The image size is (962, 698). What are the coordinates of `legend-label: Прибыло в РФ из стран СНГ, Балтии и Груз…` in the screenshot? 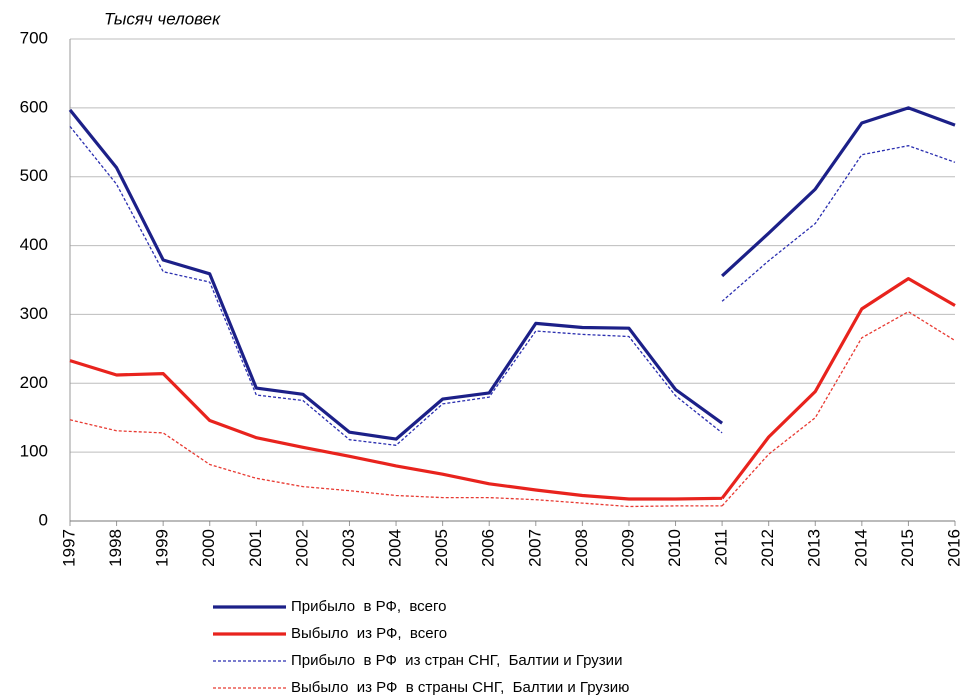 It's located at (456, 660).